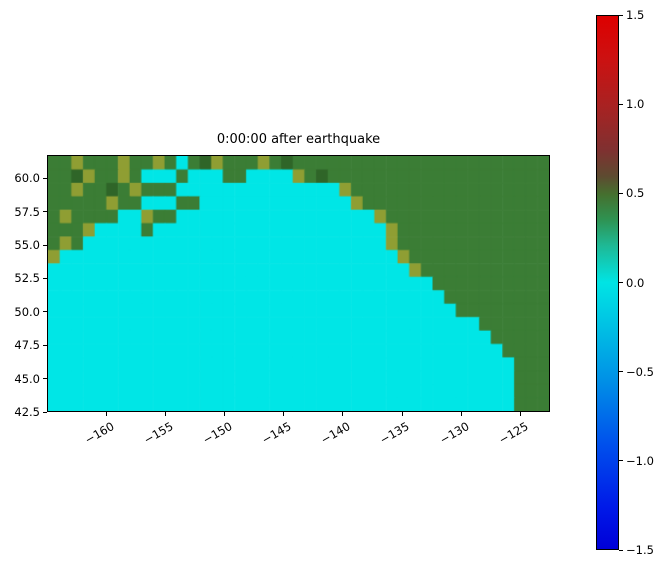  I want to click on colorbar-tick-label: 0.5, so click(635, 193).